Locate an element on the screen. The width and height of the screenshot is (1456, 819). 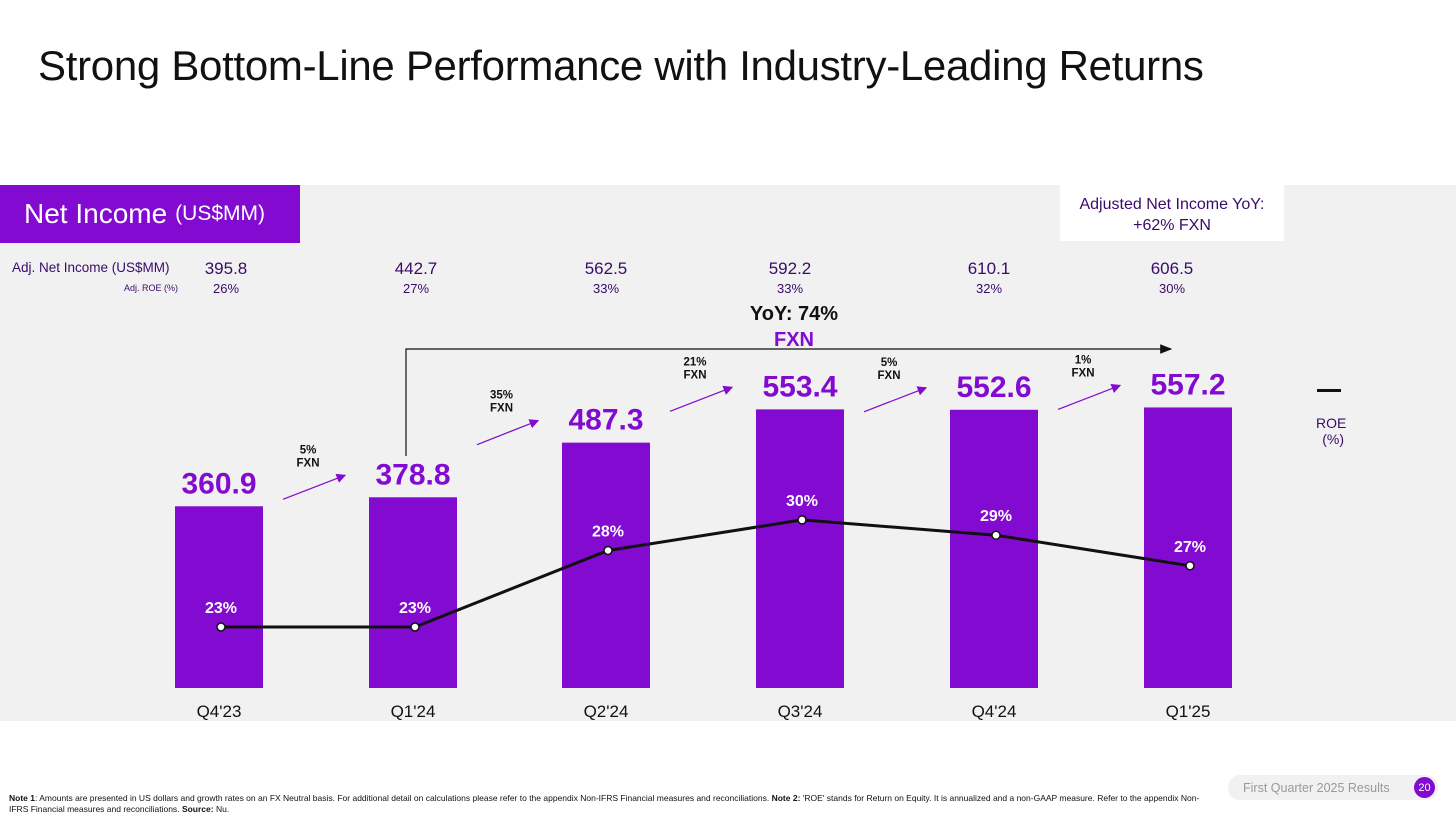
growth-pct-label: 35% is located at coordinates (501, 396).